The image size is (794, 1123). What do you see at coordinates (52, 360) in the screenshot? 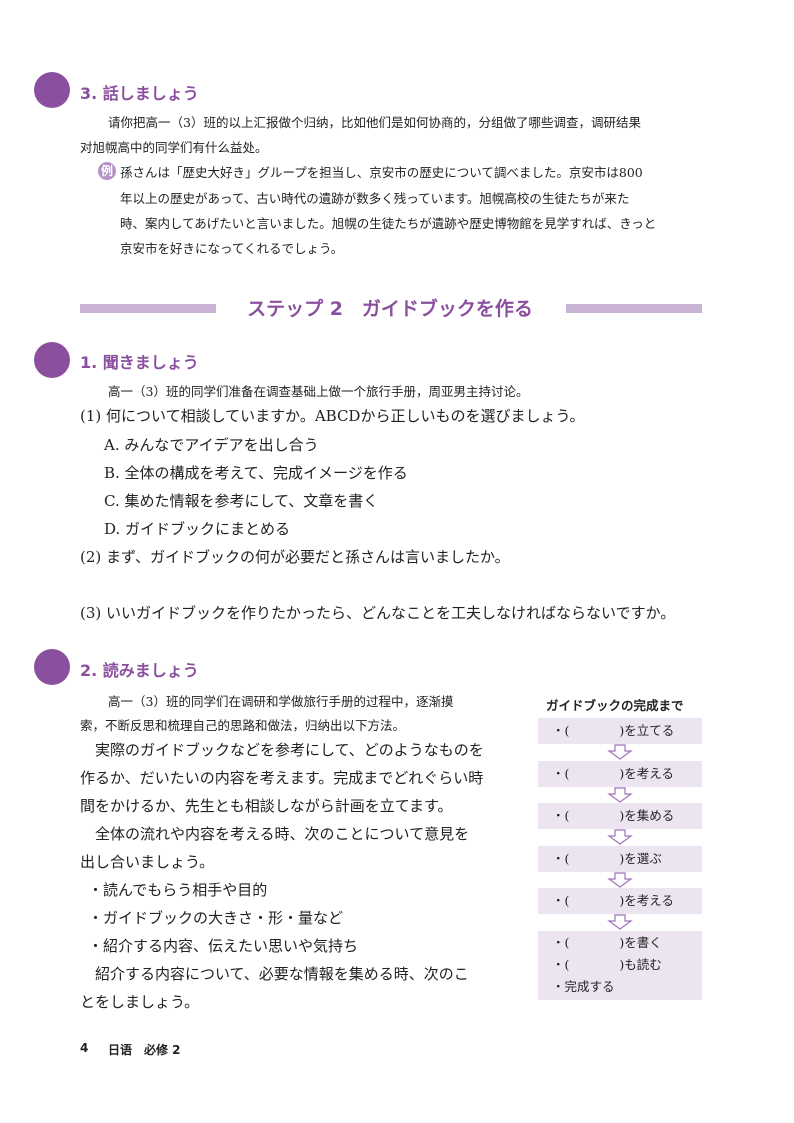
I see `listen-icon` at bounding box center [52, 360].